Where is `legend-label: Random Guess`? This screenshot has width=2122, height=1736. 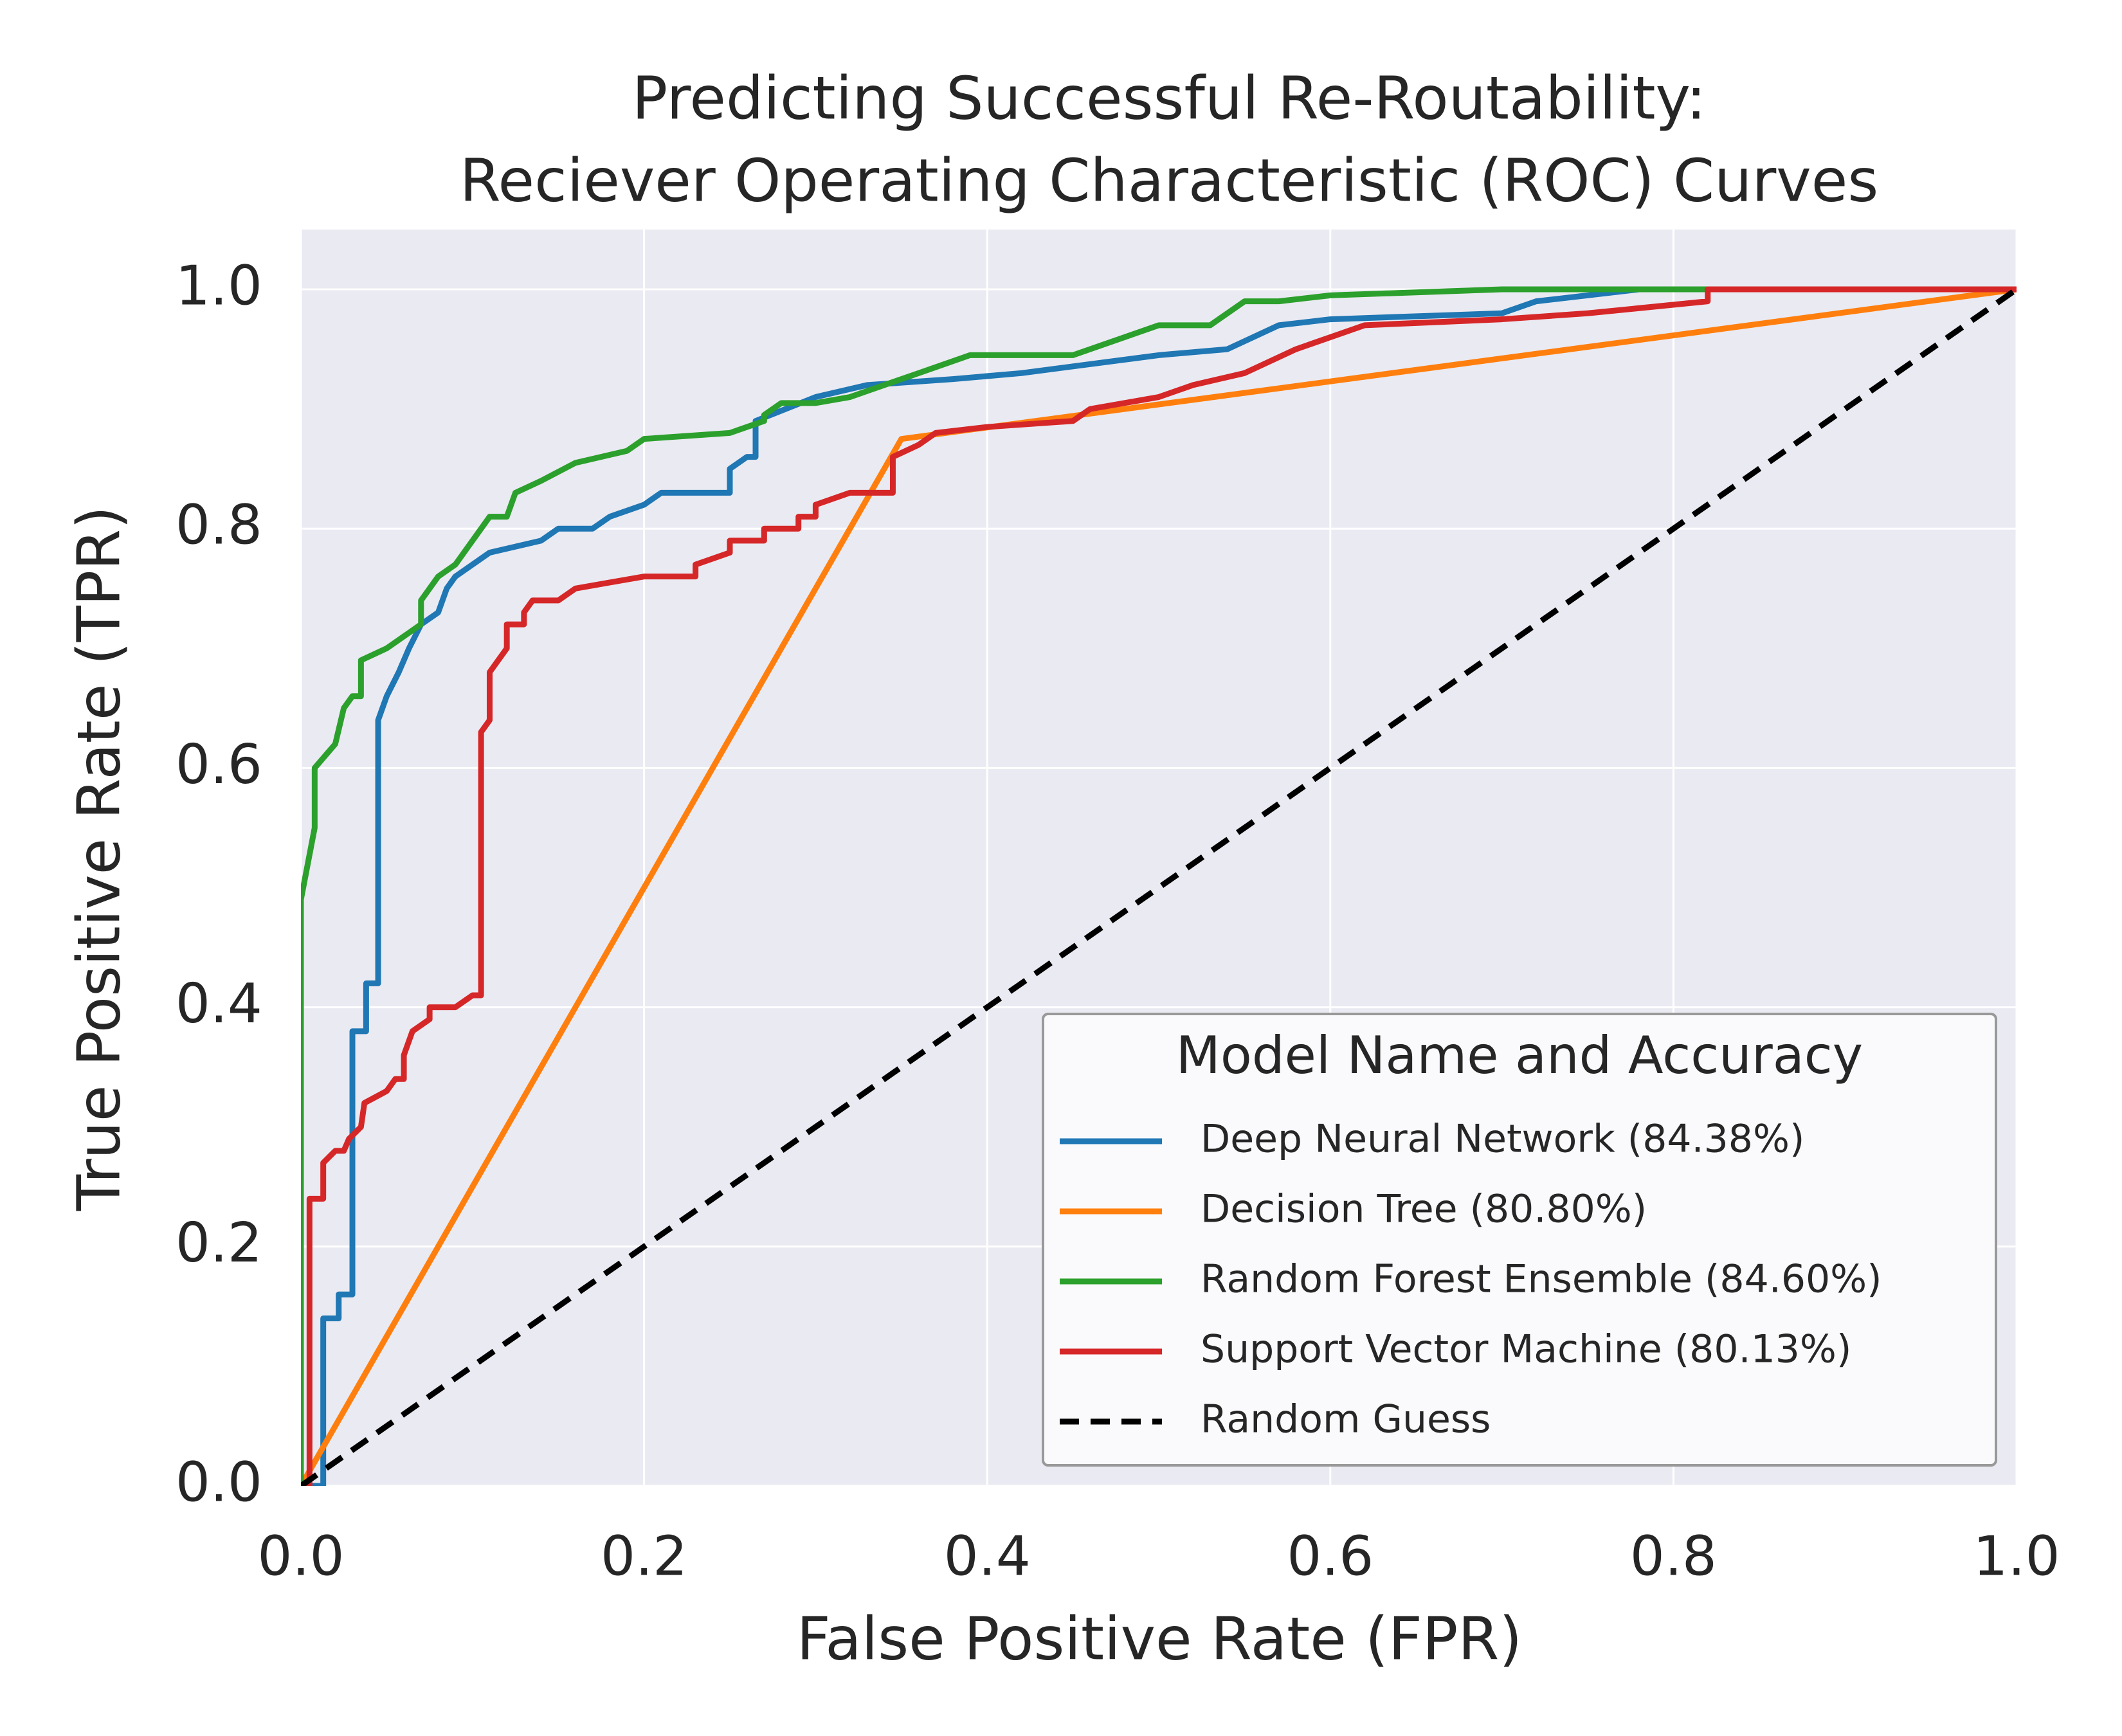 legend-label: Random Guess is located at coordinates (1346, 1419).